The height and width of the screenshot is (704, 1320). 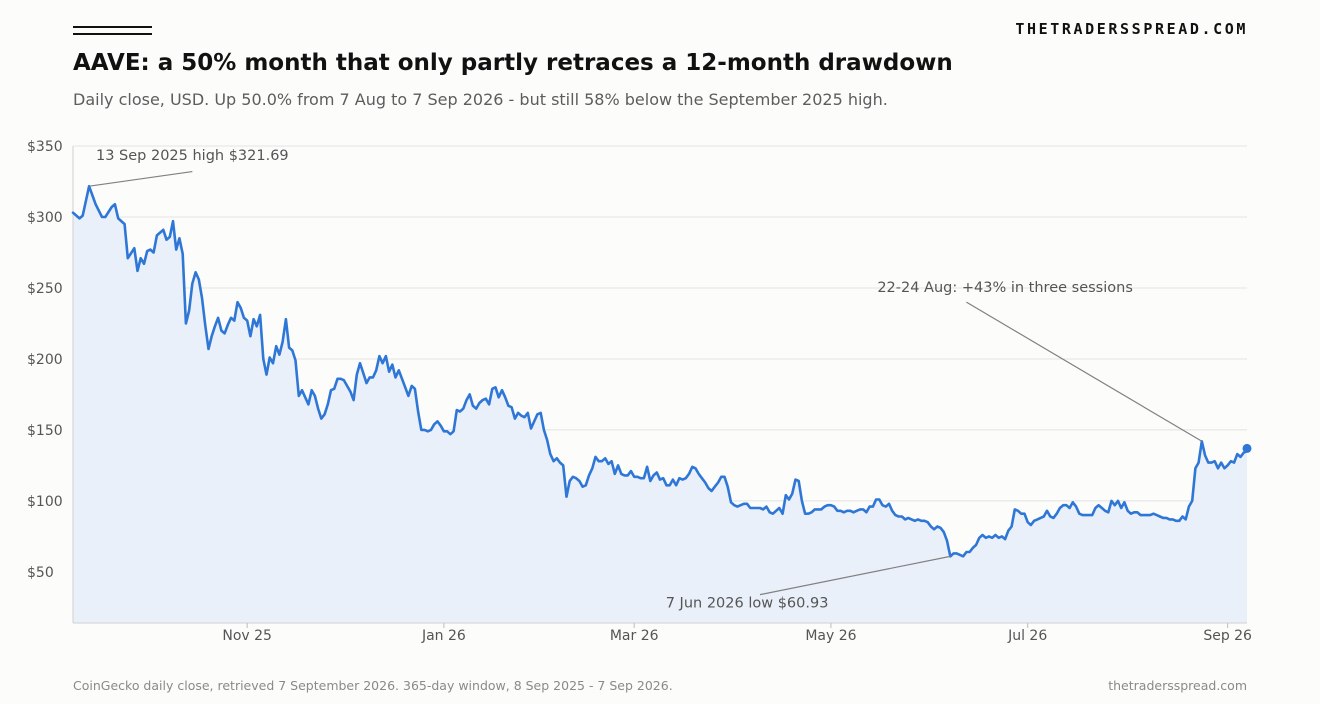 I want to click on y-tick-label: $50, so click(x=40, y=573).